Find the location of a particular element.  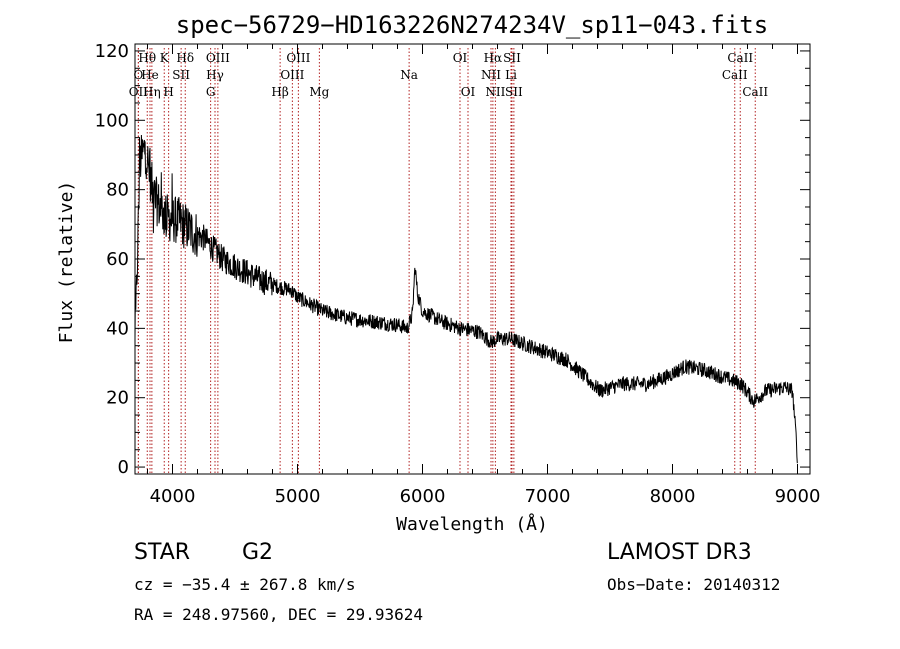

object-class: STAR is located at coordinates (162, 552).